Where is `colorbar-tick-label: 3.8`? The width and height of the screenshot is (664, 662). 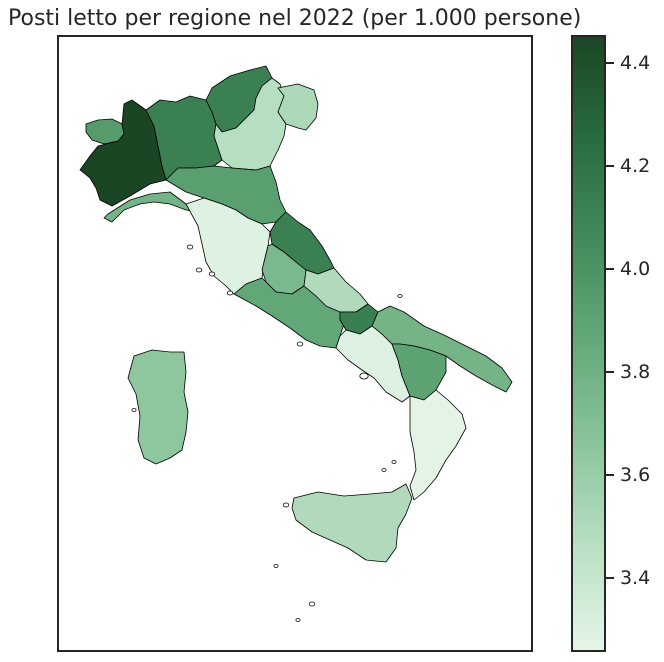 colorbar-tick-label: 3.8 is located at coordinates (635, 371).